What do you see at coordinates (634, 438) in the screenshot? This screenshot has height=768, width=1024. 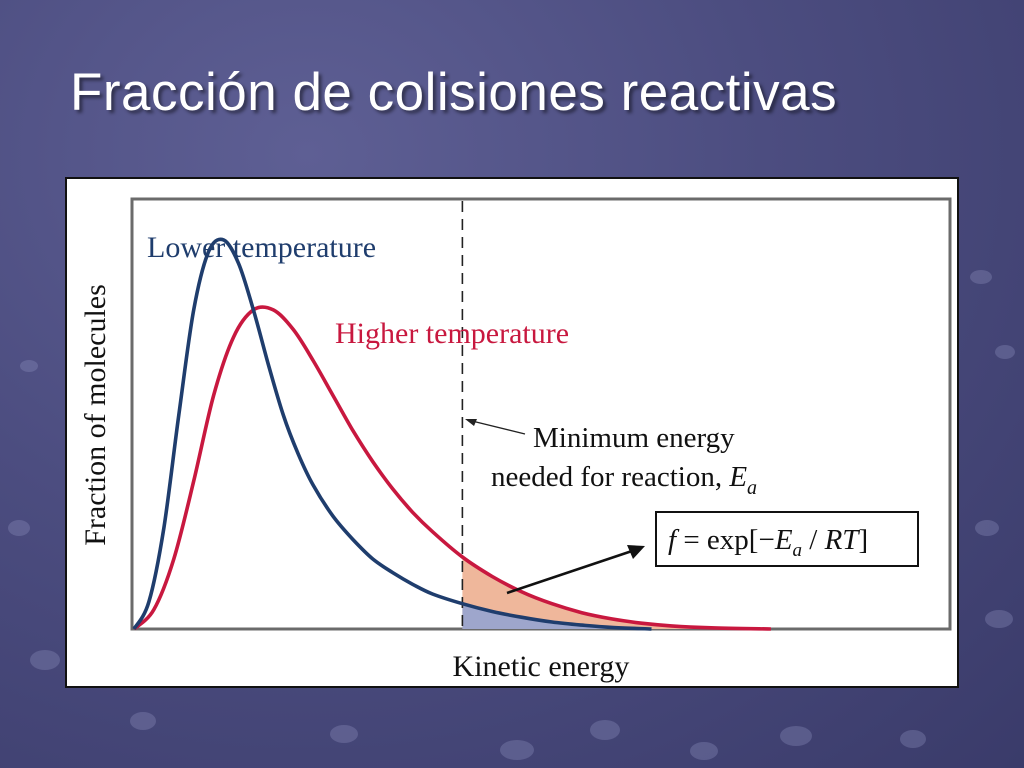 I see `threshold-label-line1: Minimum energy` at bounding box center [634, 438].